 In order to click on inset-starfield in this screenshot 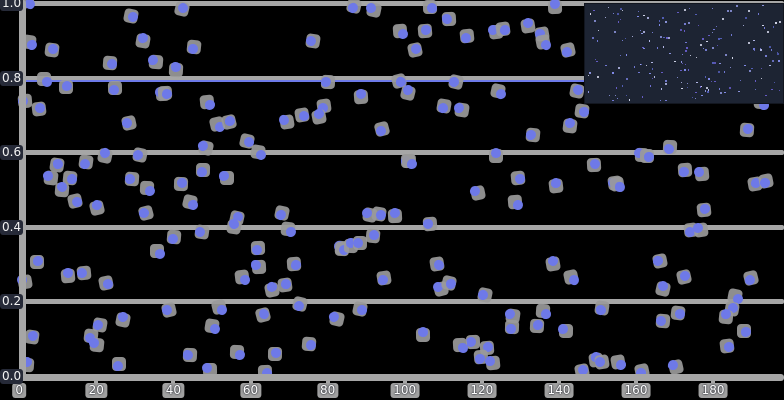, I will do `click(684, 53)`.